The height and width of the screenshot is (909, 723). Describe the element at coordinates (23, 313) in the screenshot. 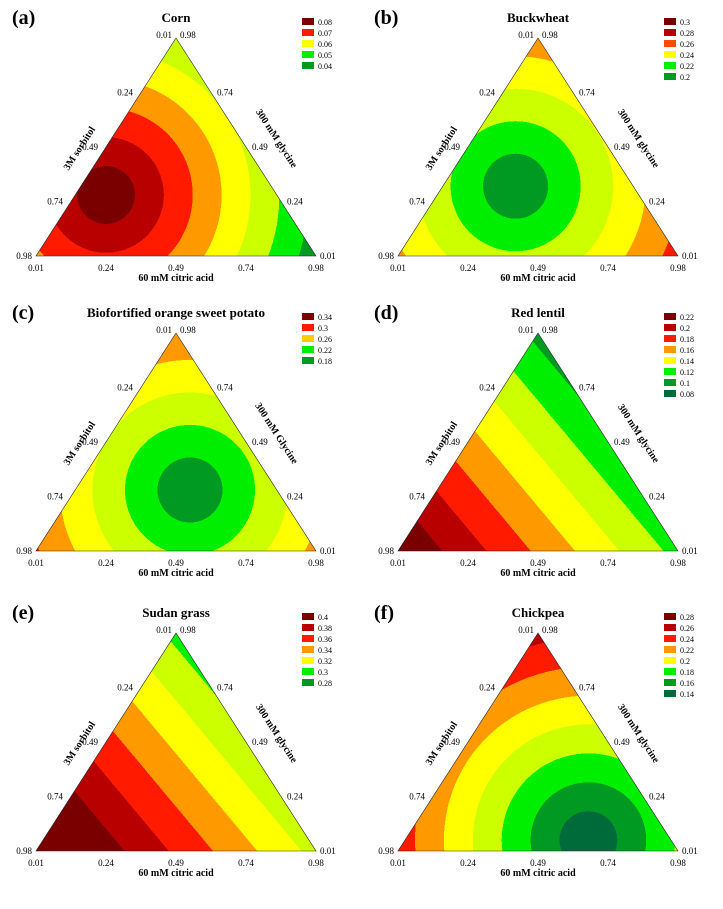

I see `panel-letter: (c)` at that location.